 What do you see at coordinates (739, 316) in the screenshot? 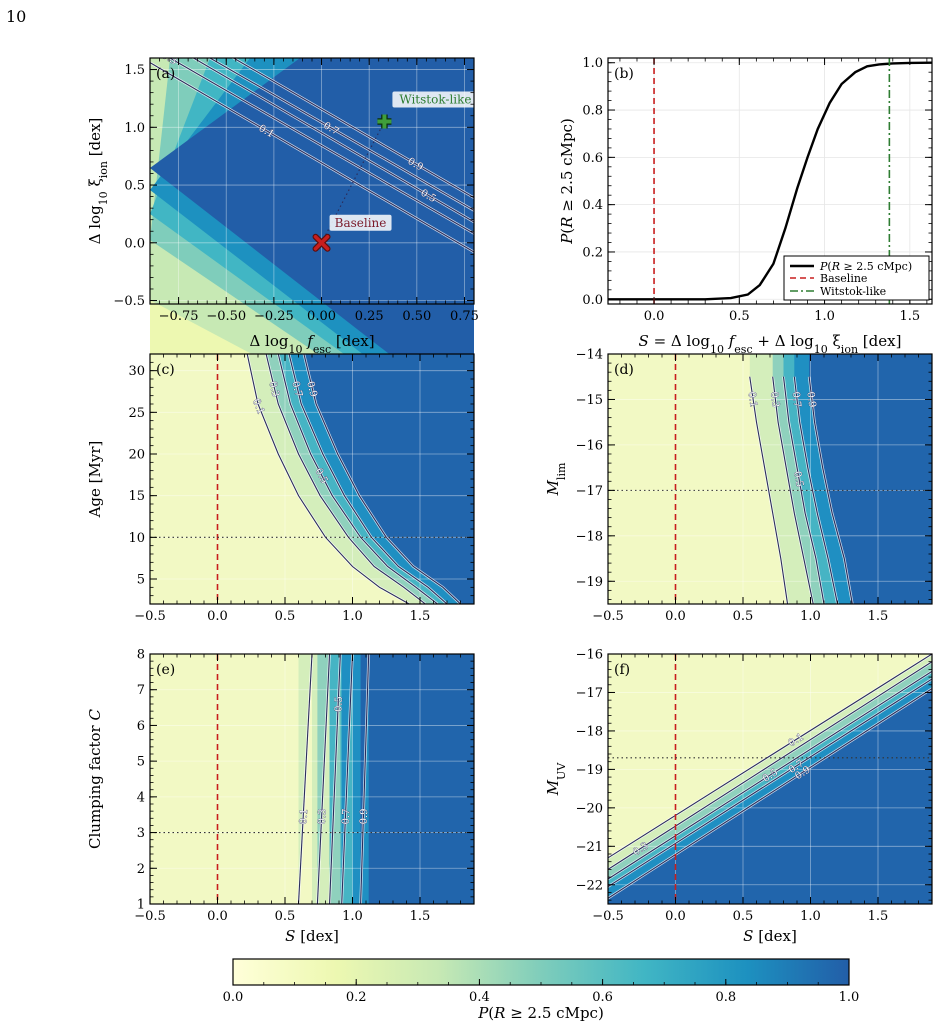
I see `panel-b-xtick-label: 0.5` at bounding box center [739, 316].